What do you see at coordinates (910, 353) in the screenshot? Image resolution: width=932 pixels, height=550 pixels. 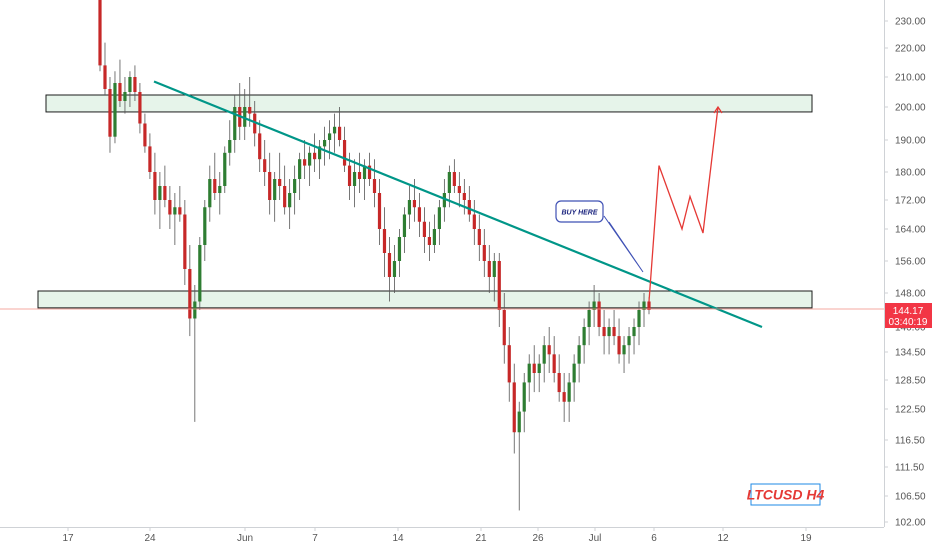 I see `price-tick-label: 134.50` at bounding box center [910, 353].